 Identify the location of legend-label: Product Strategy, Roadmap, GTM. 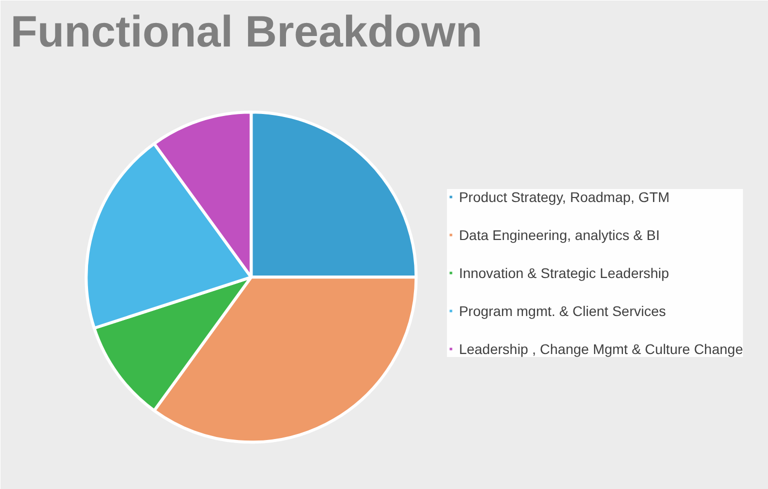
(564, 196).